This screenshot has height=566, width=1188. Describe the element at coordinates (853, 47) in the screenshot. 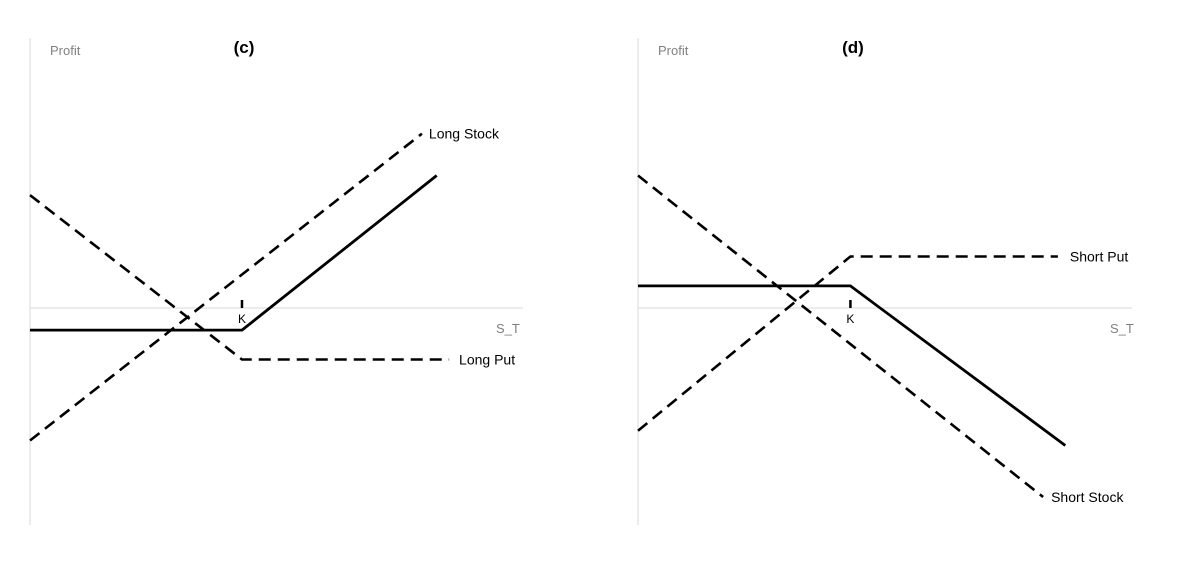

I see `chart-title: (d)` at that location.